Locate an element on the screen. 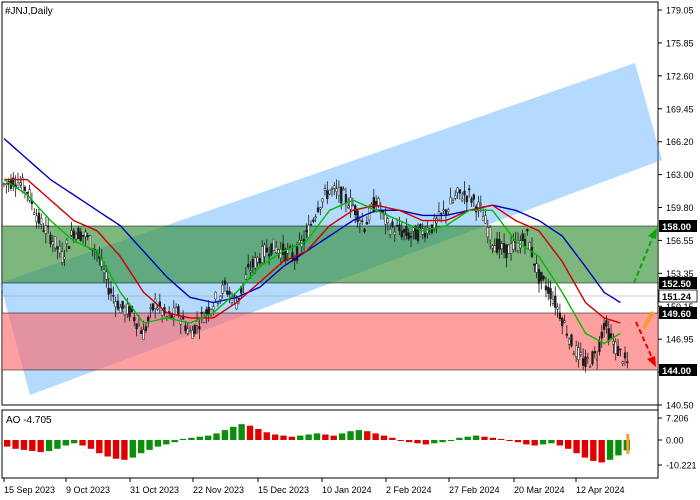  time-tick-label: 15 Sep 2023 is located at coordinates (29, 490).